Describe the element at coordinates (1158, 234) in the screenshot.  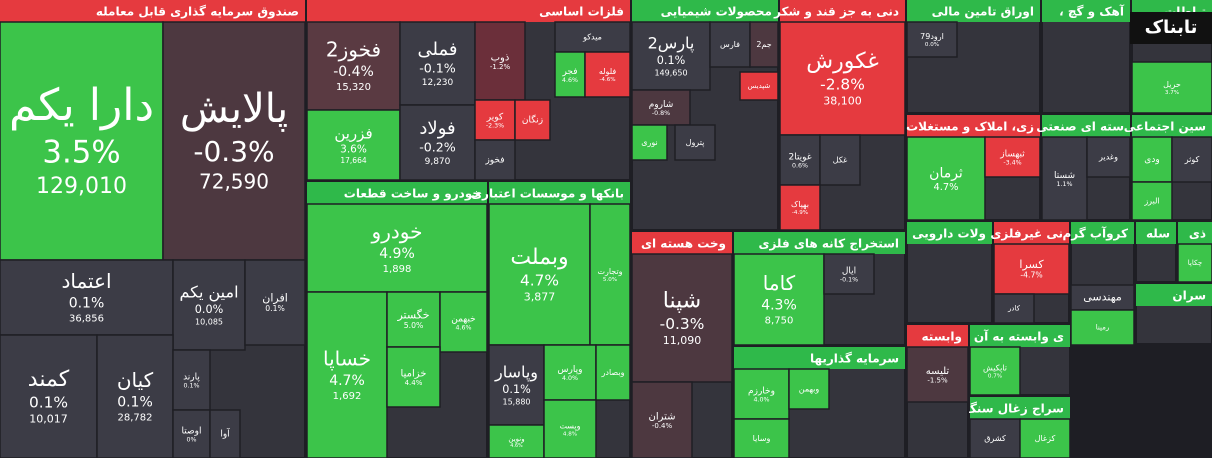
I see `sector-title: سله` at that location.